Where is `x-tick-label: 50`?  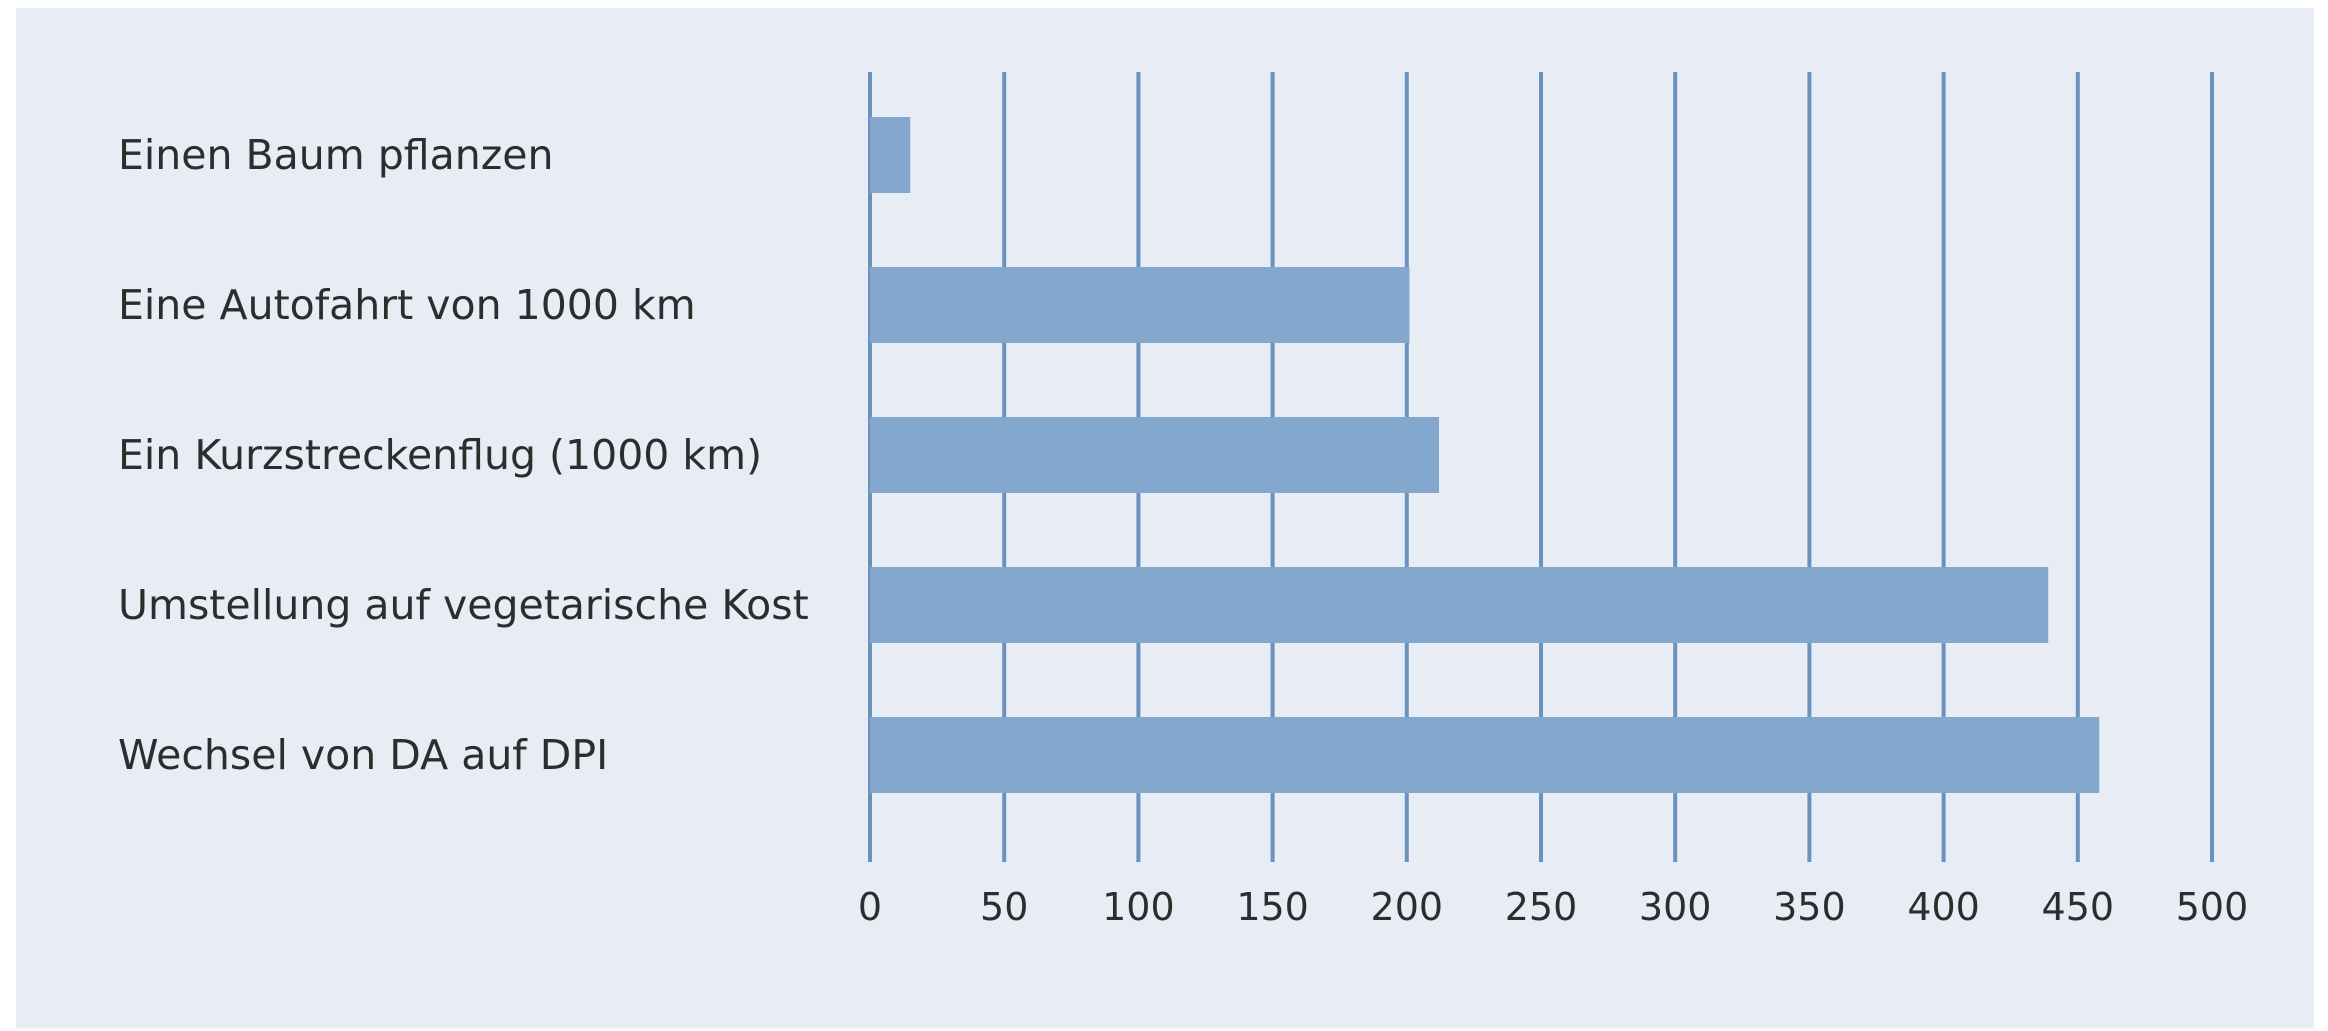
x-tick-label: 50 is located at coordinates (1004, 907).